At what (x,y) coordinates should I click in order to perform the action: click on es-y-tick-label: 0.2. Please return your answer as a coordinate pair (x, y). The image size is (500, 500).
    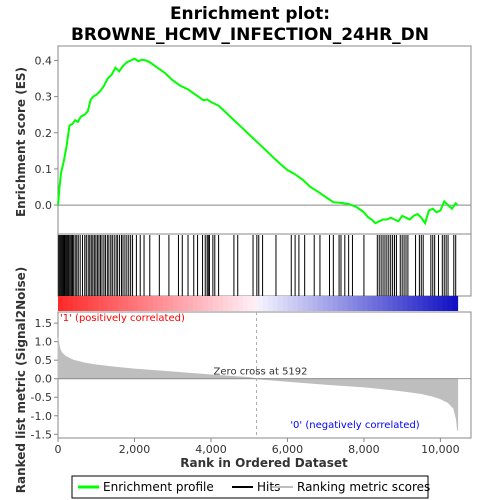
    Looking at the image, I should click on (44, 133).